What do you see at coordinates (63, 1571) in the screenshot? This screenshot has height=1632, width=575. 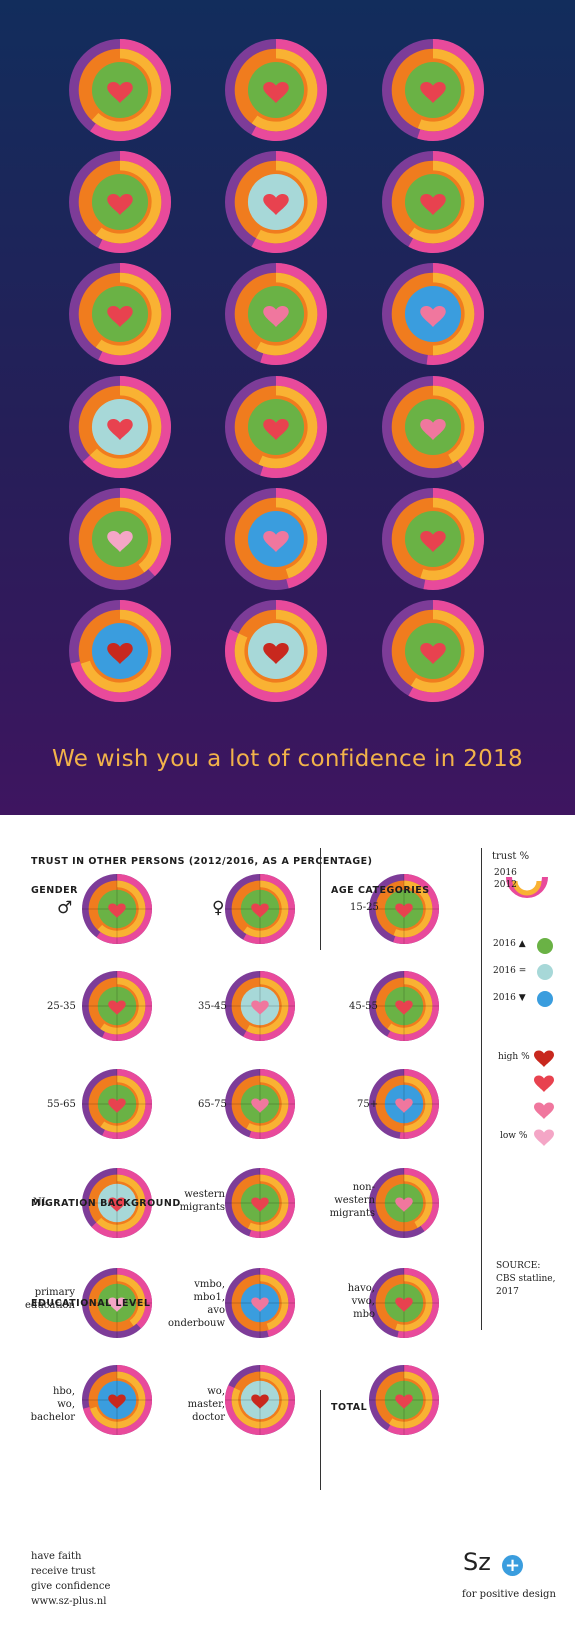 I see `footer-line: receive trust` at bounding box center [63, 1571].